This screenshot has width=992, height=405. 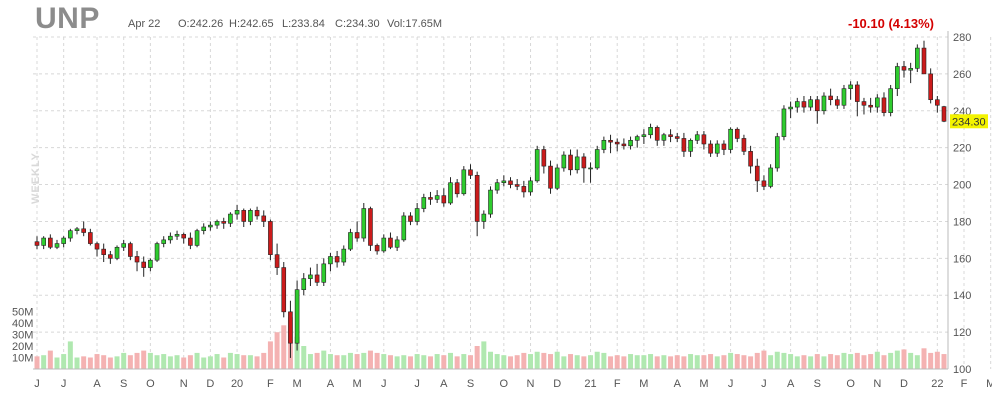 I want to click on time-tick-label: D, so click(x=557, y=384).